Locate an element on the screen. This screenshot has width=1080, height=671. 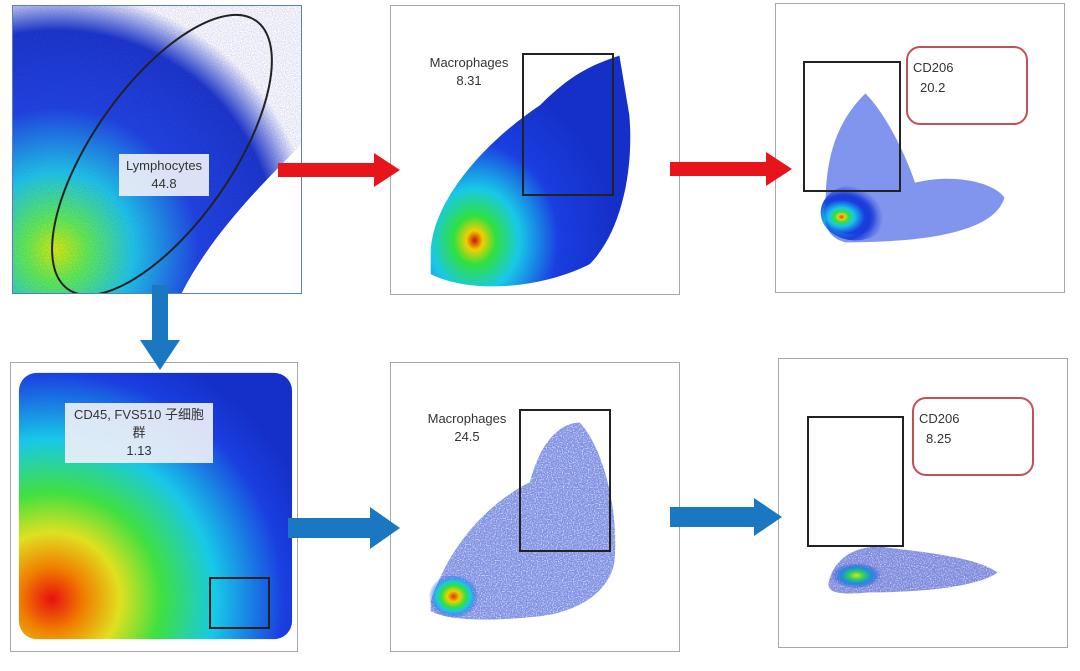
density-plot-lymphocytes is located at coordinates (157, 149).